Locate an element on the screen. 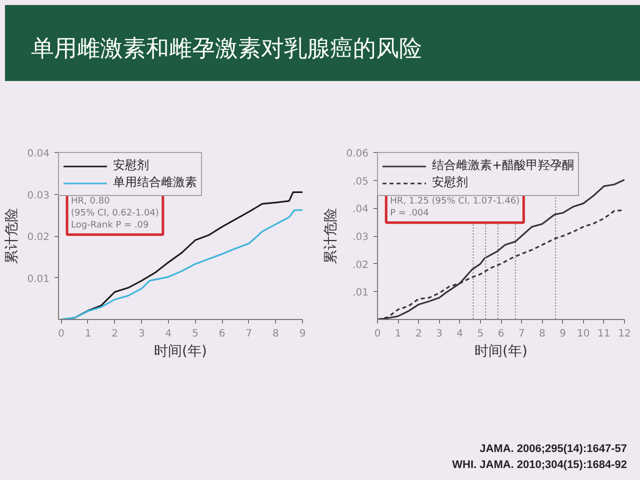 This screenshot has width=640, height=480. x-tick-label: 10 is located at coordinates (583, 334).